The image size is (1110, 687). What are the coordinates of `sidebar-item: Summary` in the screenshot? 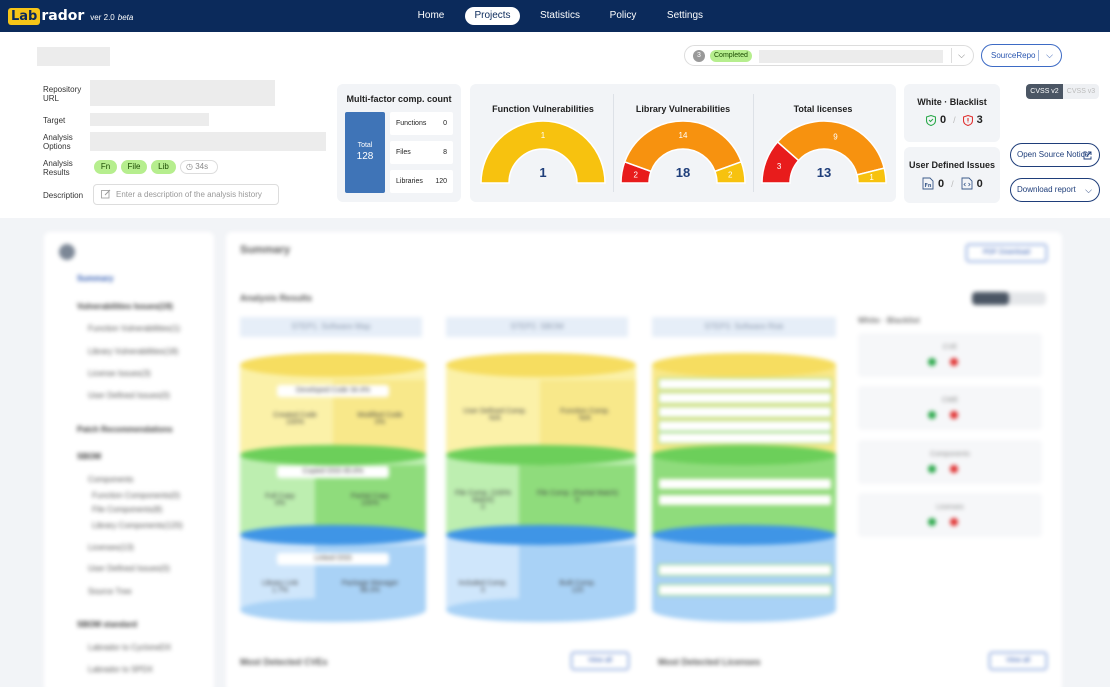 It's located at (95, 278).